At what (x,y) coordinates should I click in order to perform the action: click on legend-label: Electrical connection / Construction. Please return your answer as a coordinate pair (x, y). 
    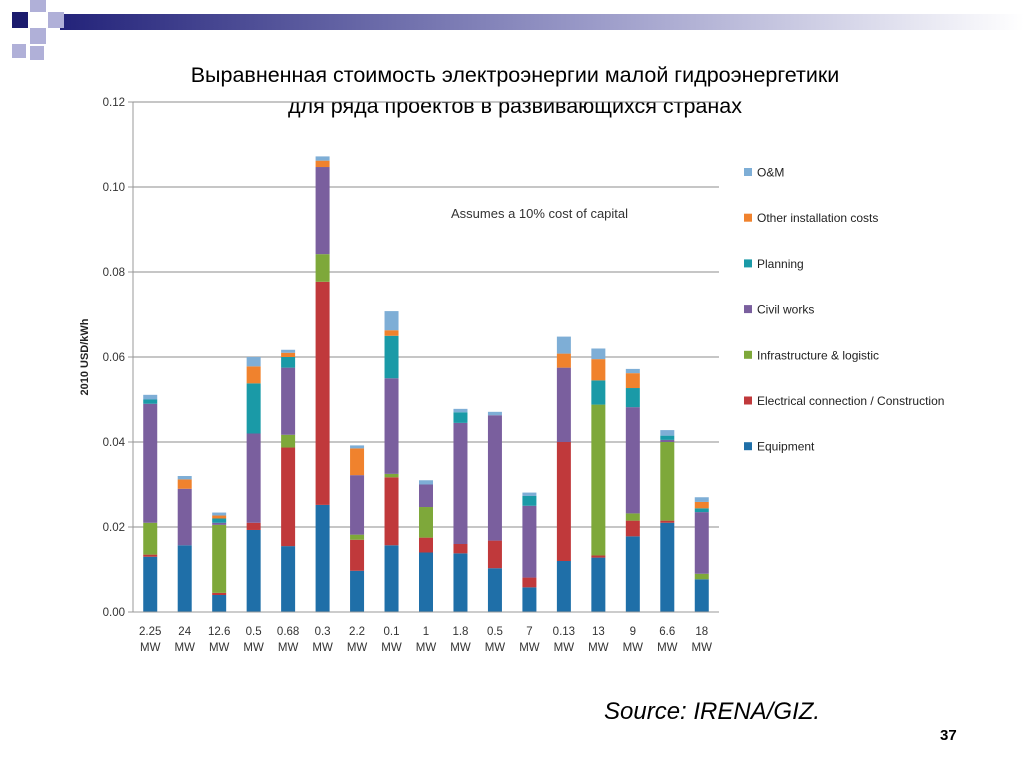
    Looking at the image, I should click on (850, 401).